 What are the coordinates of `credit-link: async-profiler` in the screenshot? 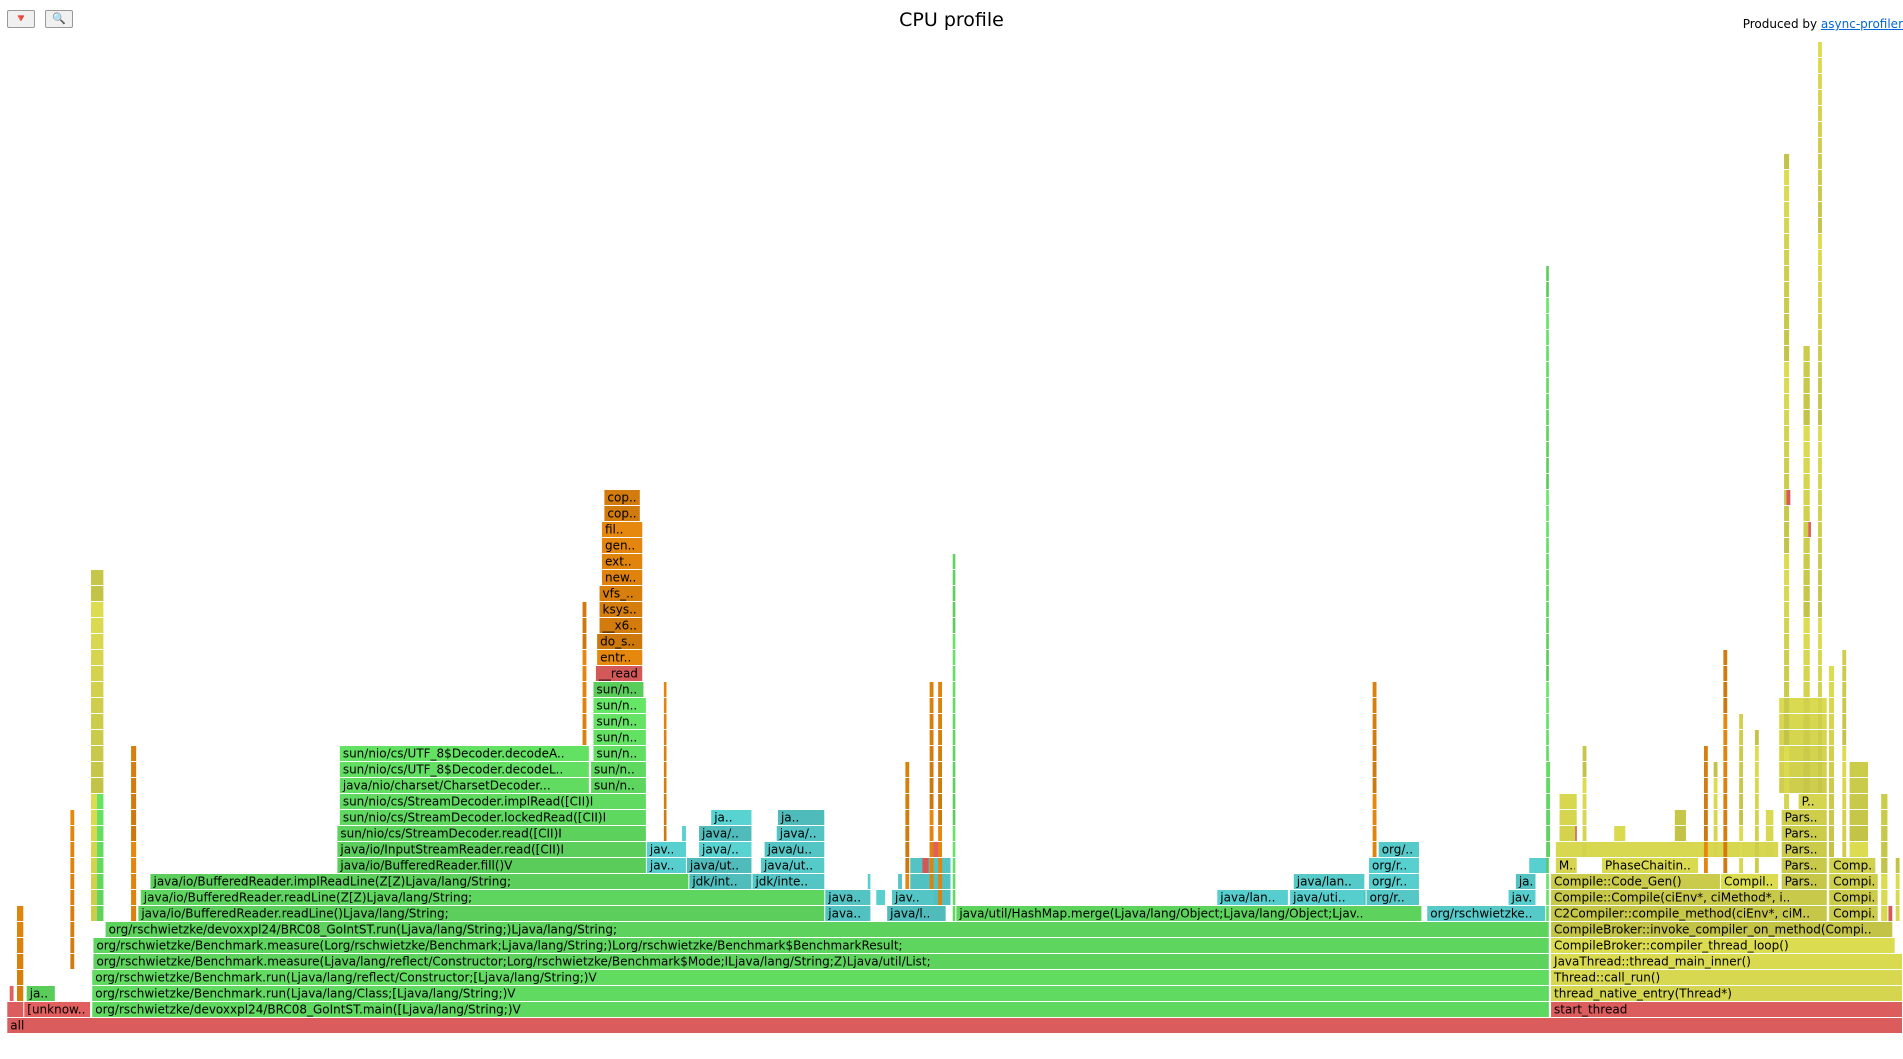 It's located at (1861, 24).